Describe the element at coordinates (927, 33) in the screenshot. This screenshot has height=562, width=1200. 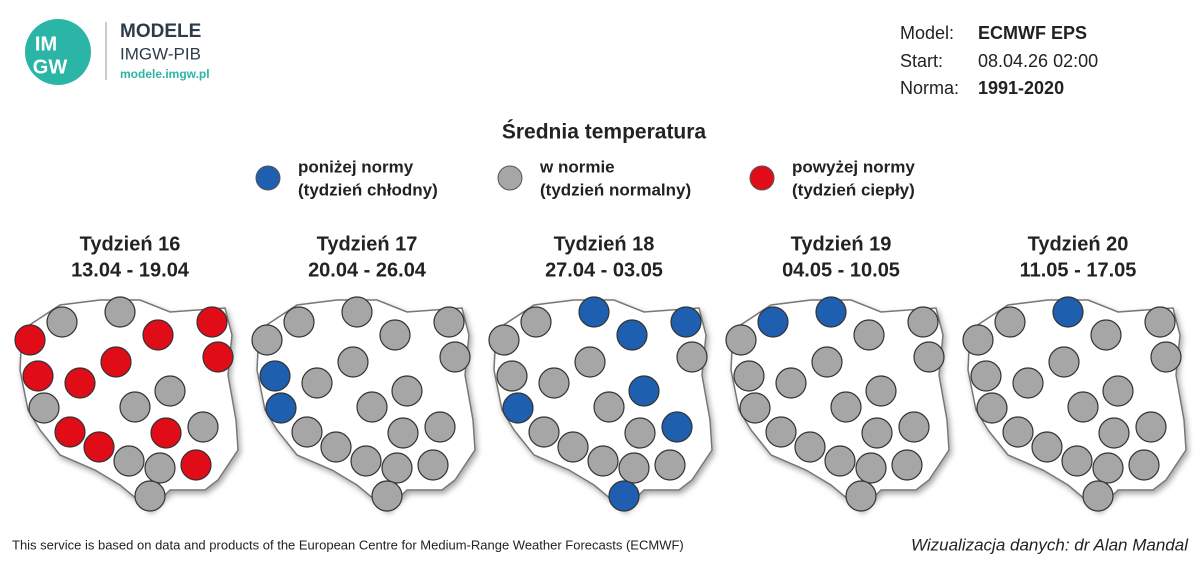
I see `info-label: Model:` at that location.